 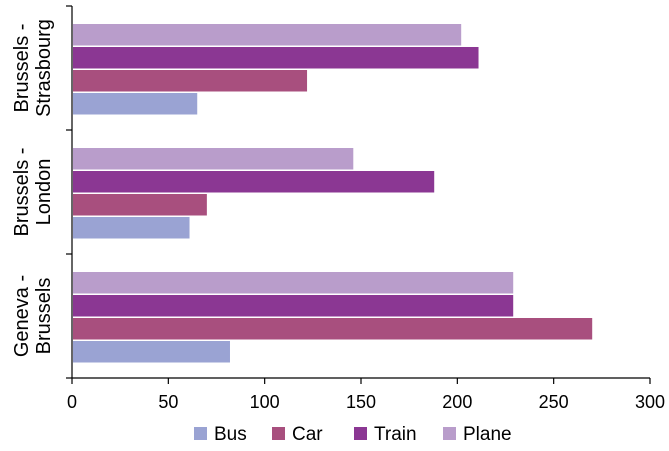 I want to click on category-label-line: Strasbourg, so click(x=44, y=68).